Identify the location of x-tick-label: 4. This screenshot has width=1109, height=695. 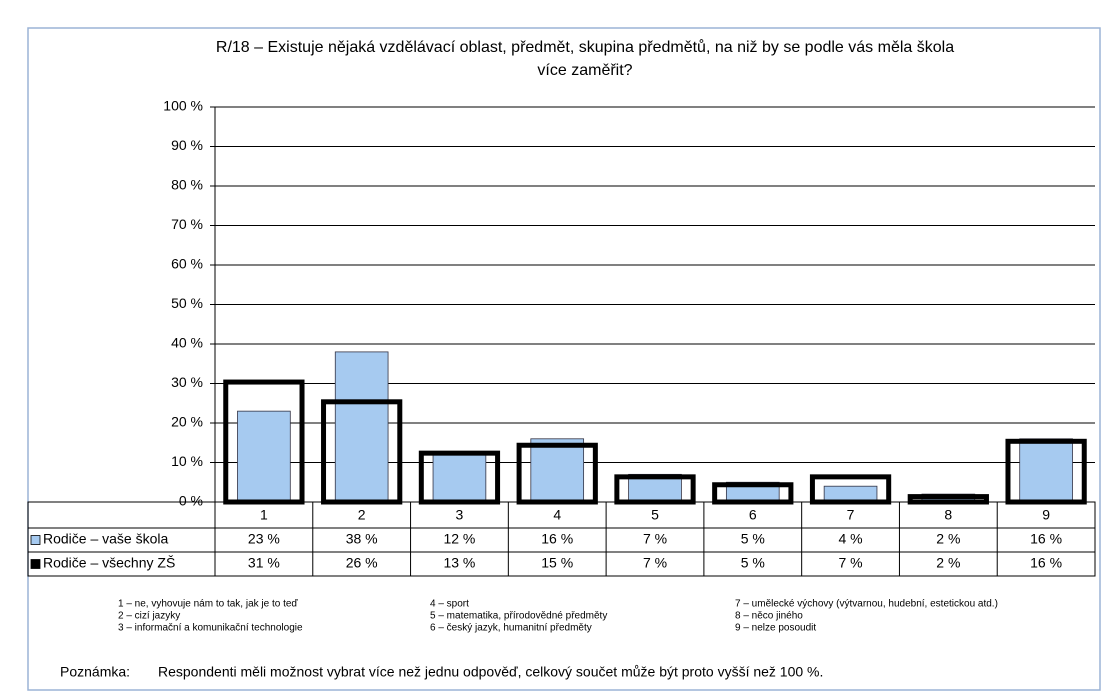
(557, 515).